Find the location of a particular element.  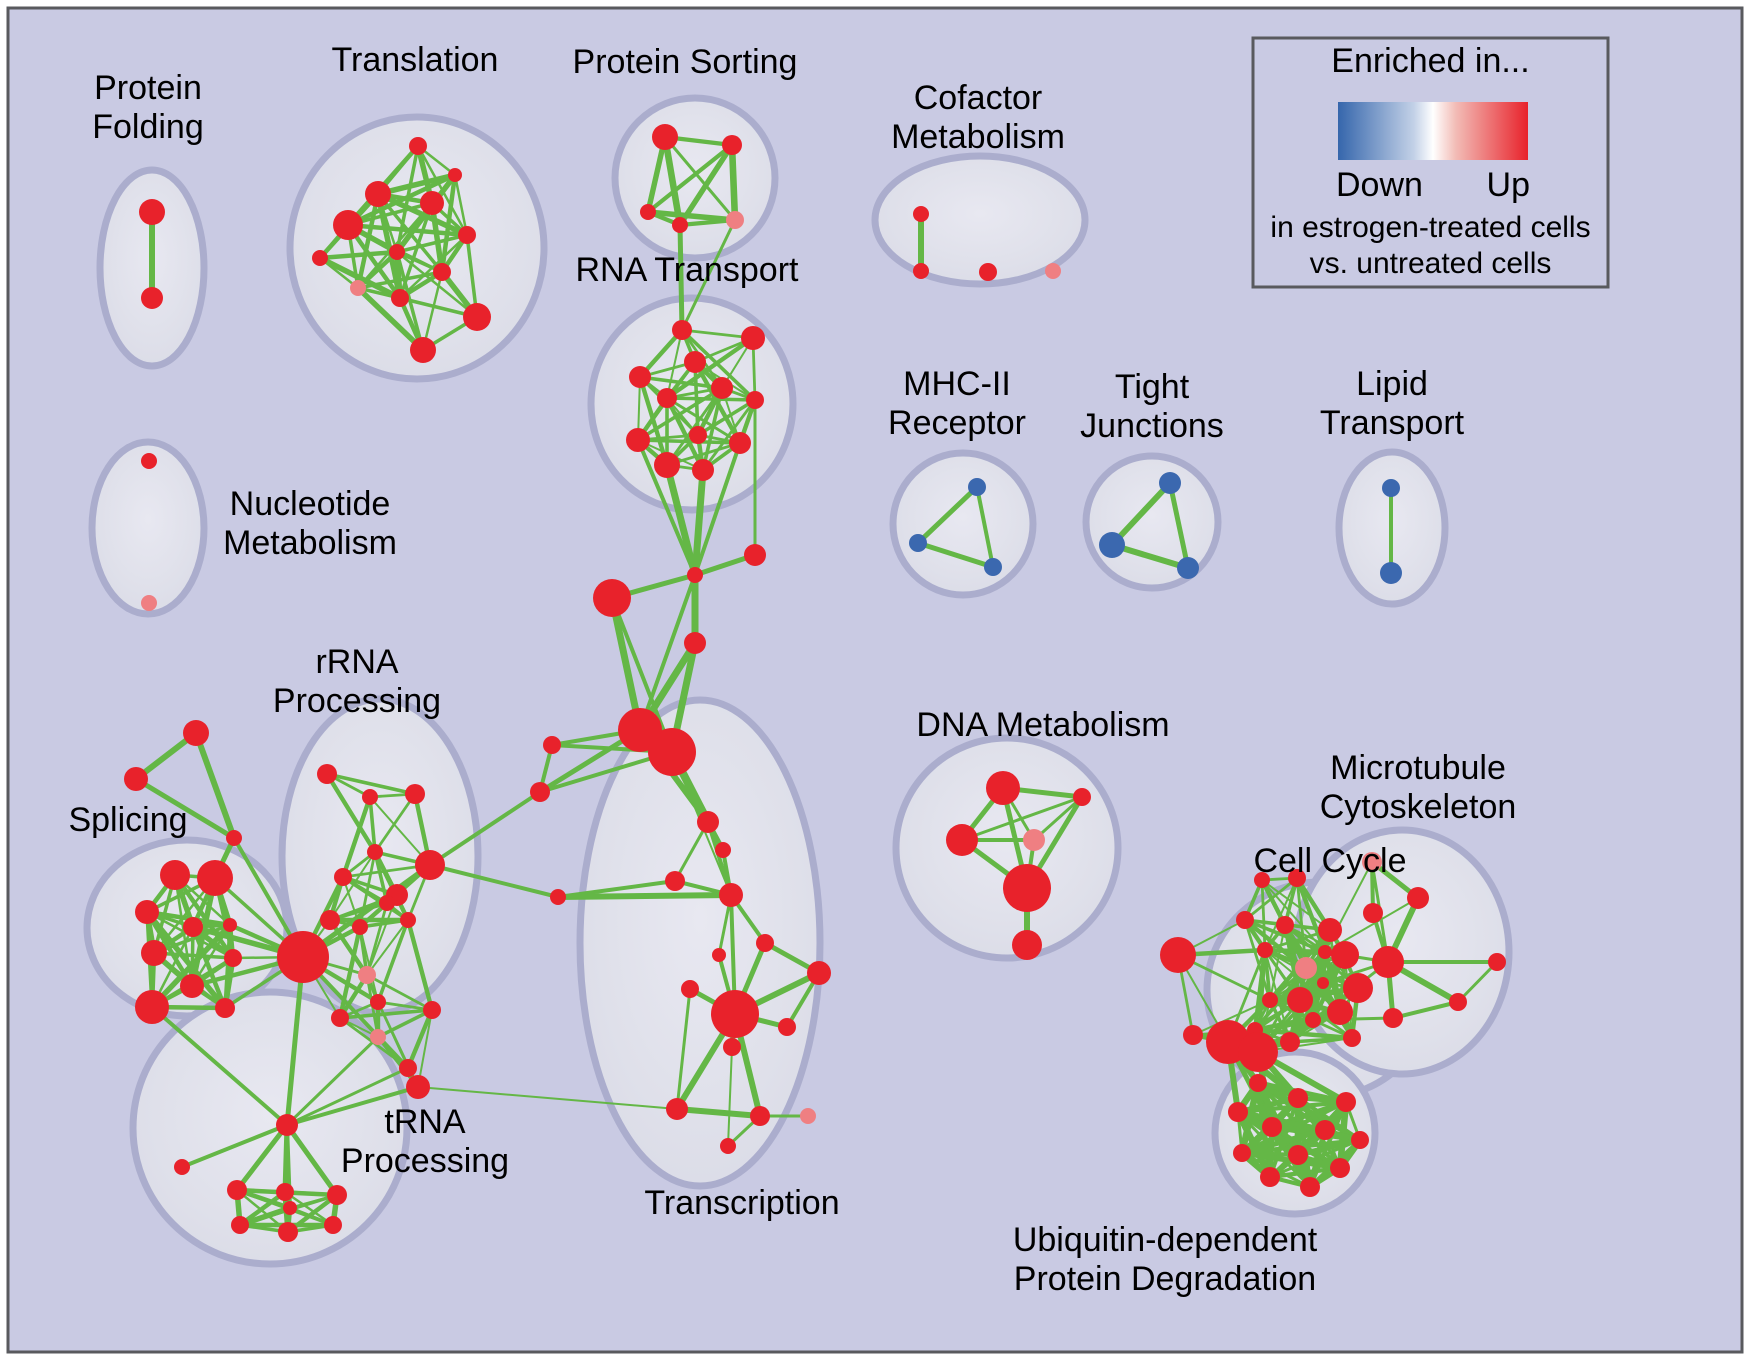

gene-set-node-hb1 is located at coordinates (303, 957).